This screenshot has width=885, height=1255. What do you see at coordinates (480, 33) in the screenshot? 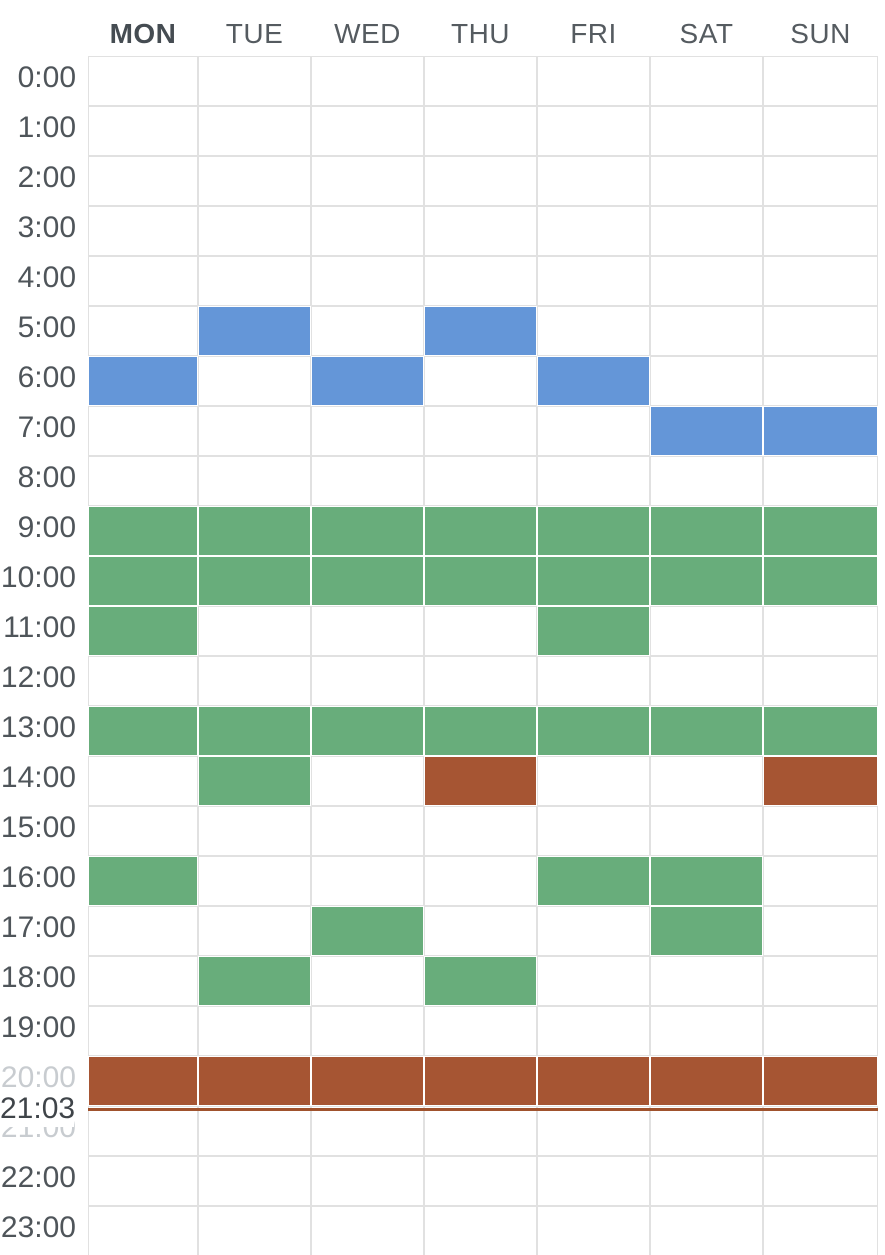
I see `day-header-thu: THU` at bounding box center [480, 33].